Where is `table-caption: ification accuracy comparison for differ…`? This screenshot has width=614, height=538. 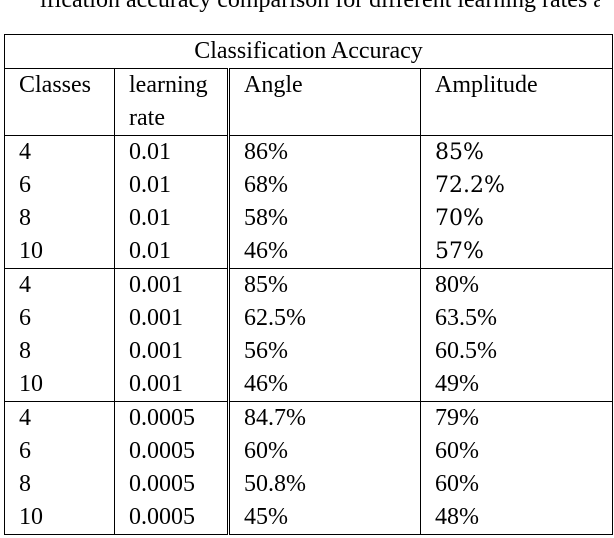 table-caption: ification accuracy comparison for differ… is located at coordinates (320, 6).